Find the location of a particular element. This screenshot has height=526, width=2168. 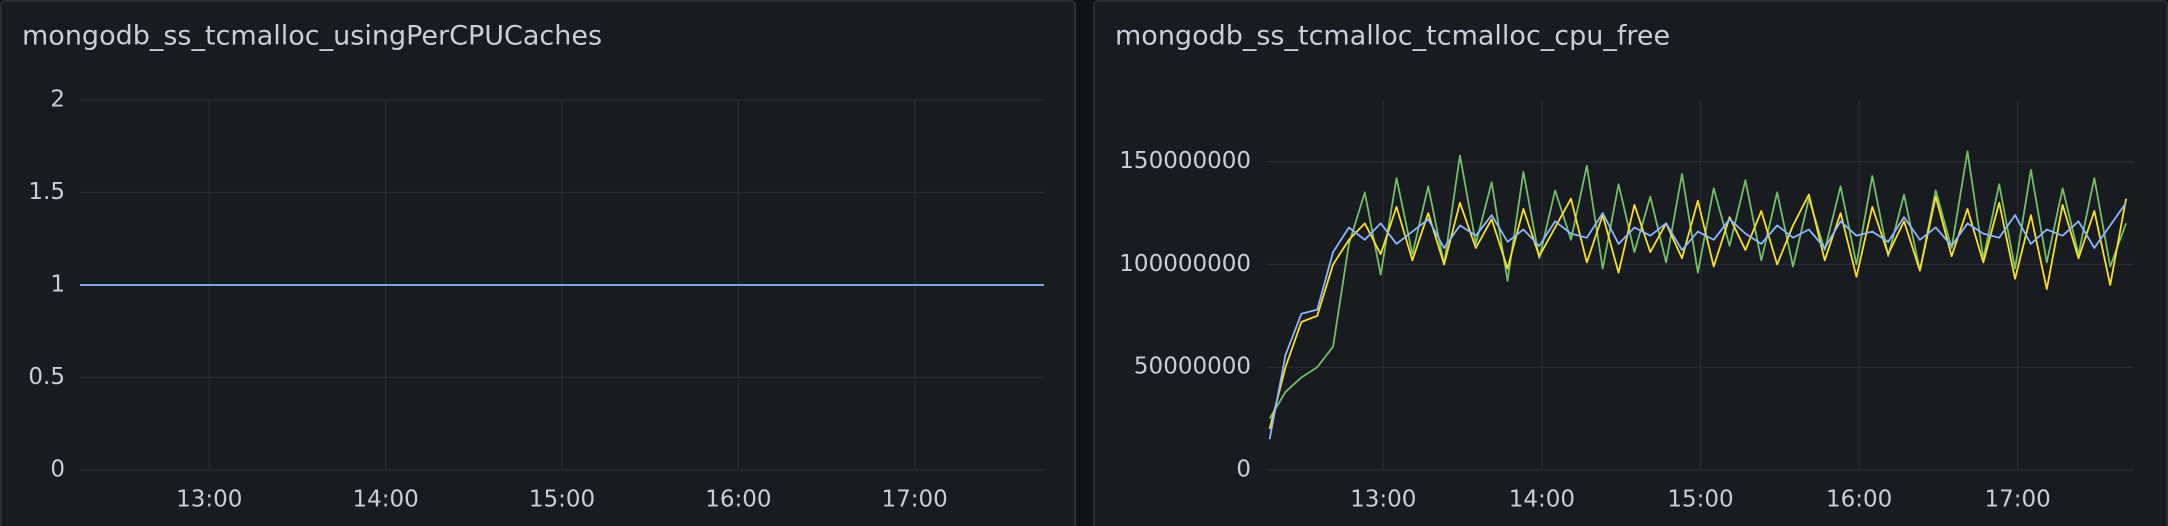

y-tick-label: 0.5 is located at coordinates (46, 377).